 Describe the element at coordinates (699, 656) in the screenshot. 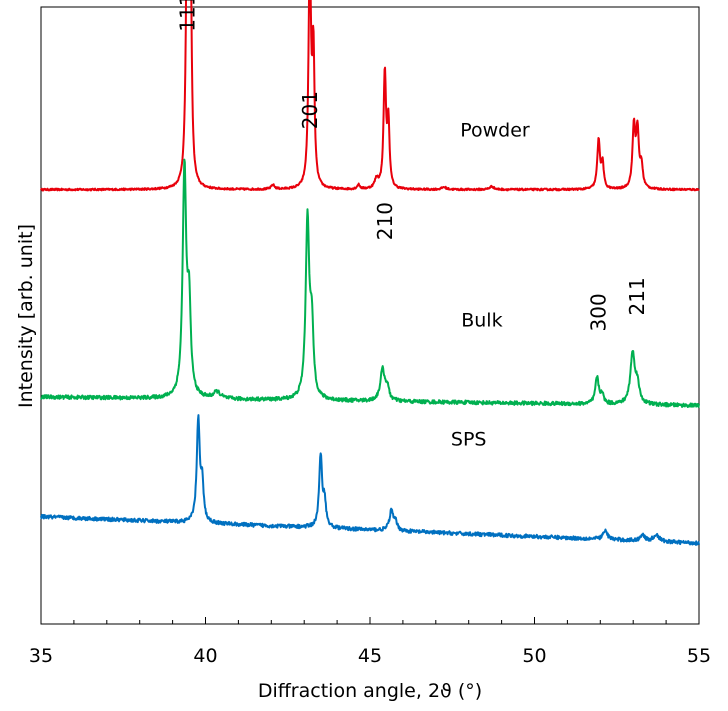

I see `x-tick-label: 55` at that location.